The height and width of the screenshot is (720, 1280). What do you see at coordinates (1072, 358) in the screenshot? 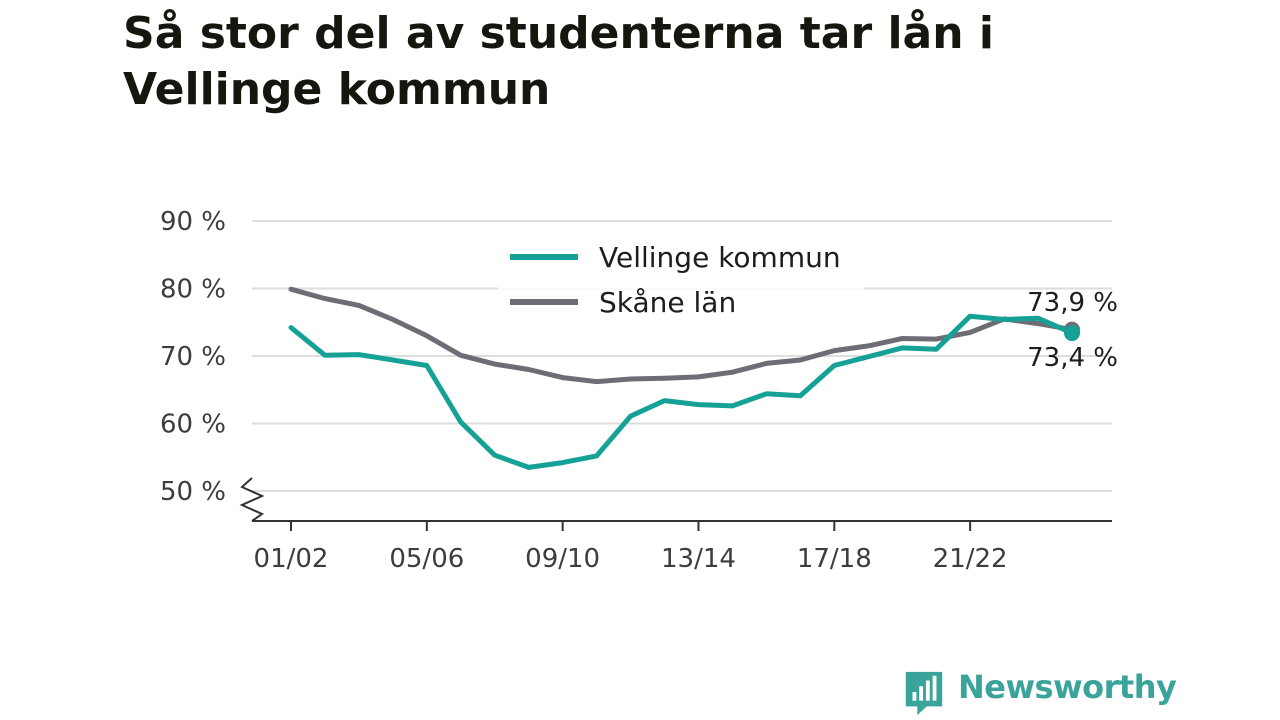
I see `end-label-vellinge: 73,4 %` at bounding box center [1072, 358].